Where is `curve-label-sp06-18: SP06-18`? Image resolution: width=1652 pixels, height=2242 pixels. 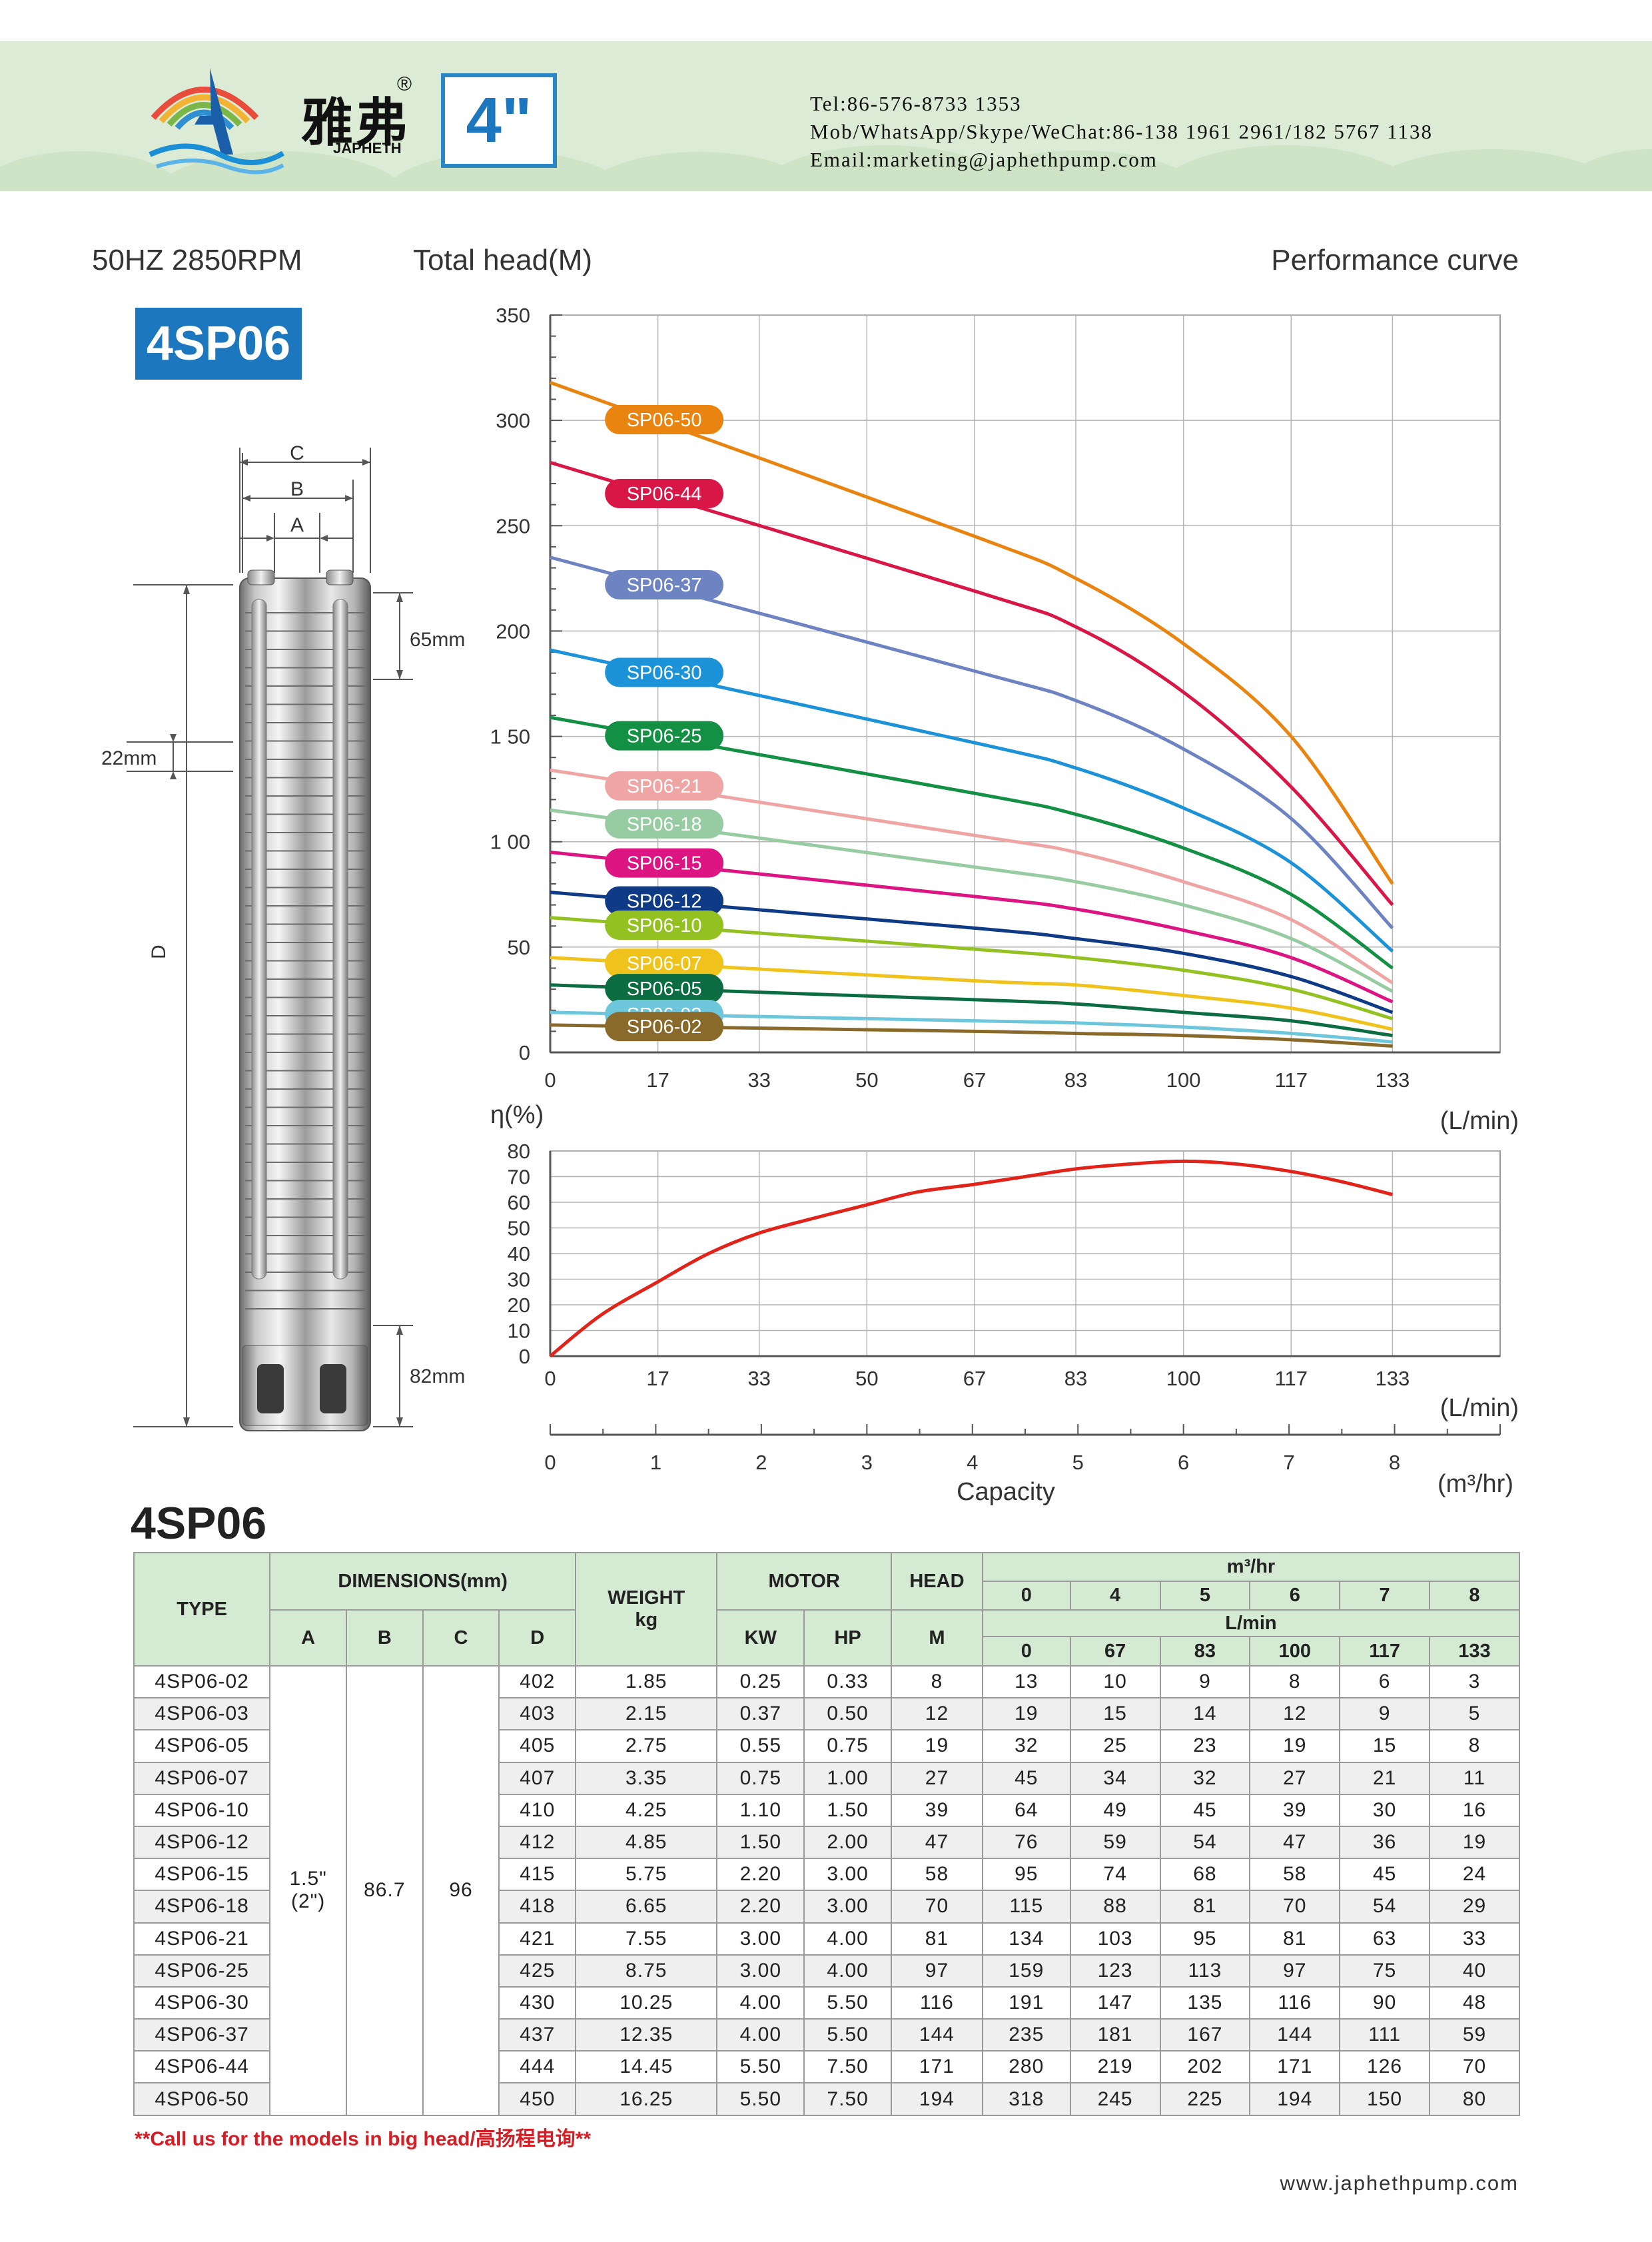 curve-label-sp06-18: SP06-18 is located at coordinates (664, 824).